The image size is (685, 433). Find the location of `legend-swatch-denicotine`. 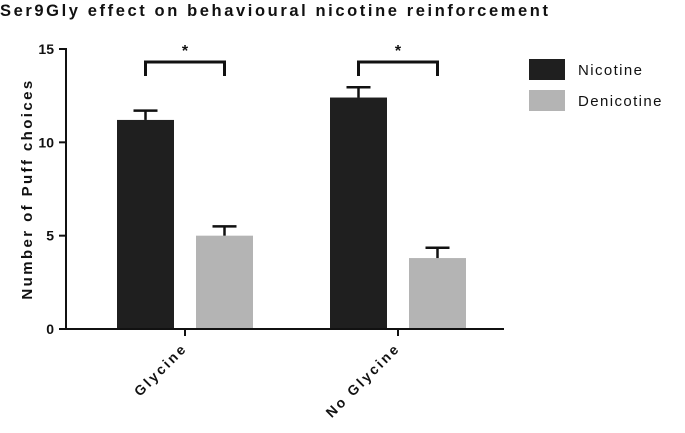

legend-swatch-denicotine is located at coordinates (547, 100).